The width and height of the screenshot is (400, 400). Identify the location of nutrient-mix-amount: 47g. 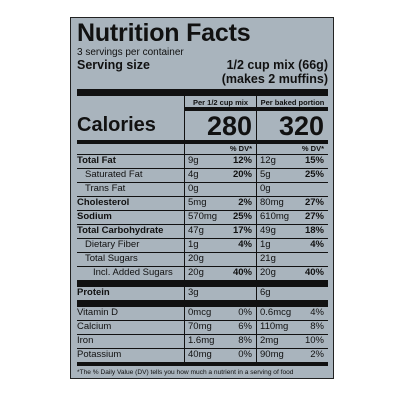
(196, 230).